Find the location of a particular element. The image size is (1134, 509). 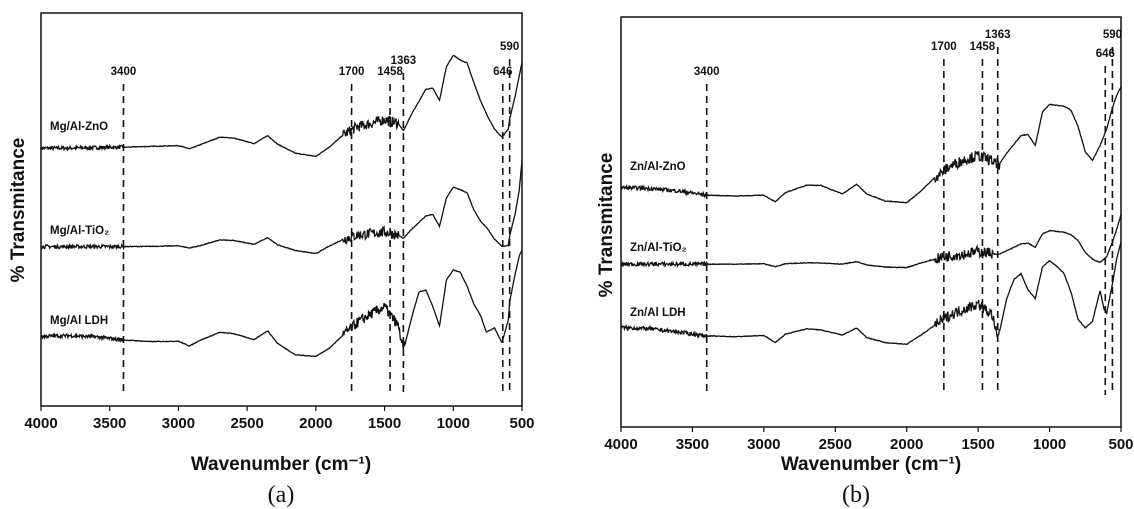

series-label: Zn/Al-ZnO is located at coordinates (658, 167).